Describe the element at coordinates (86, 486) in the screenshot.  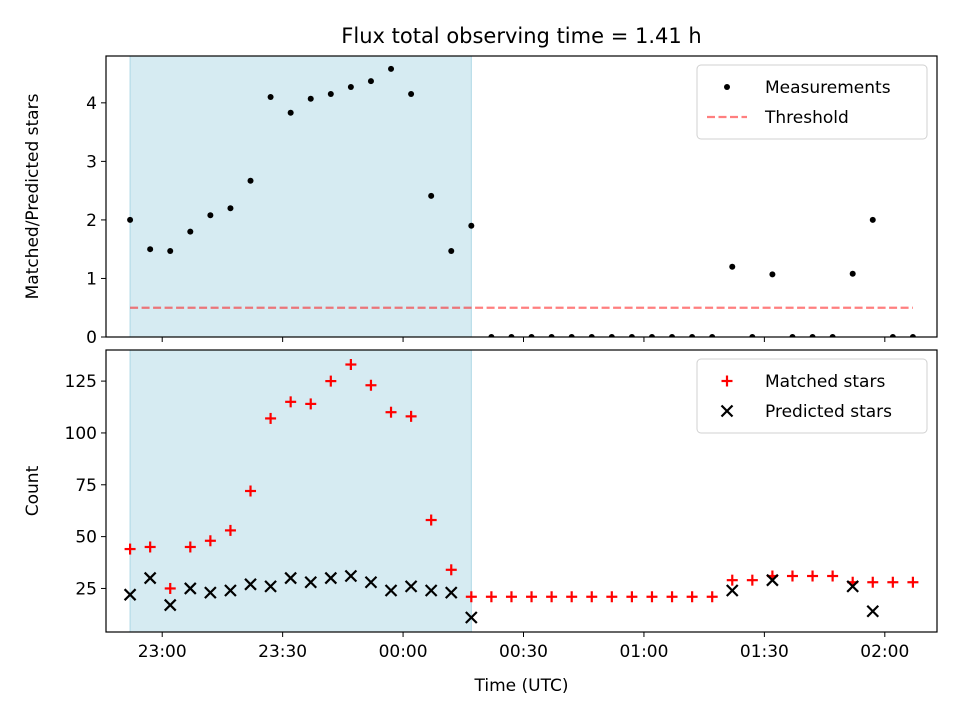
I see `y-tick-label: 75` at that location.